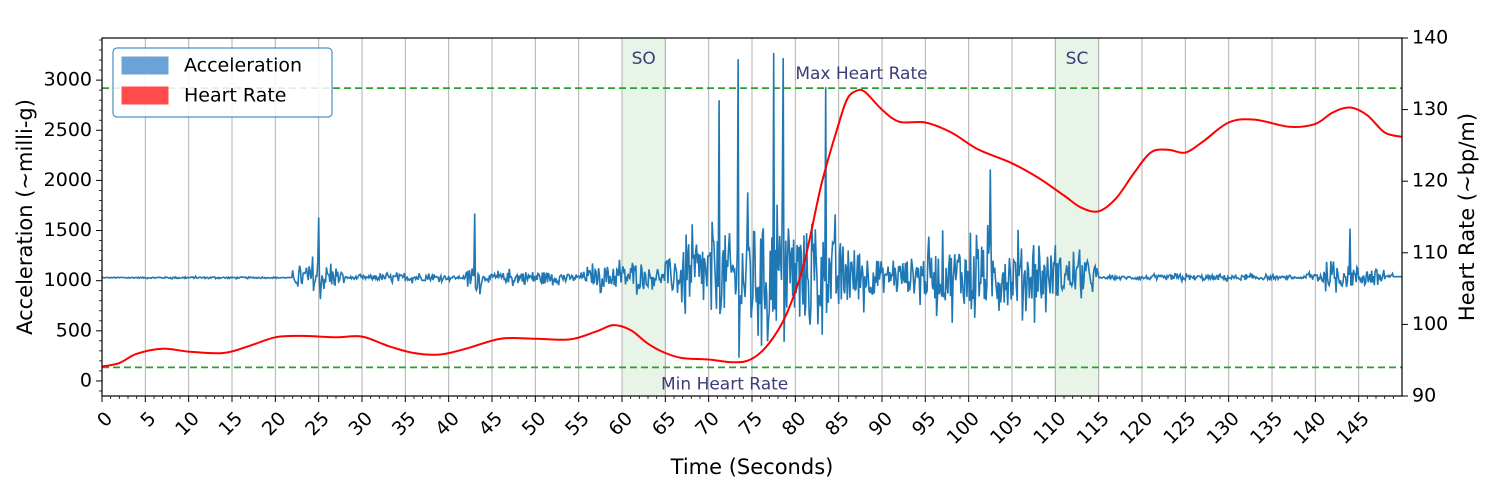 The height and width of the screenshot is (489, 1489). I want to click on y-axis-right: 90 100 110 120 130 140, so click(1425, 217).